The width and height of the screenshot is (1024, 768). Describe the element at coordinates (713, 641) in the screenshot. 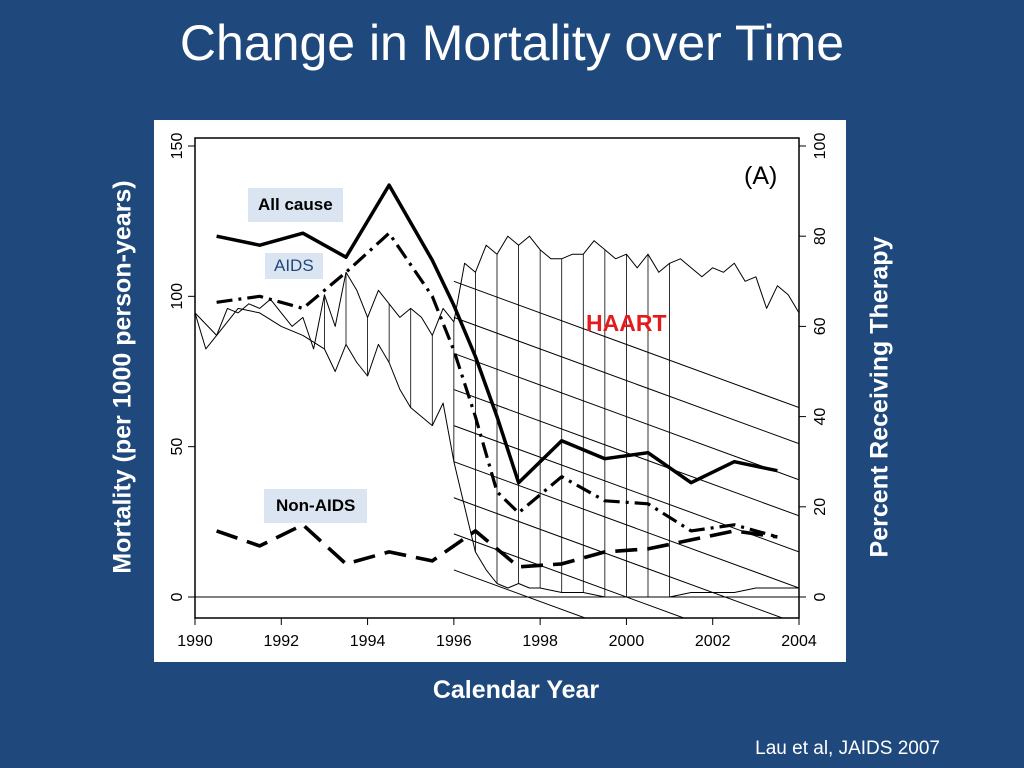

I see `x-tick-label: 2002` at that location.